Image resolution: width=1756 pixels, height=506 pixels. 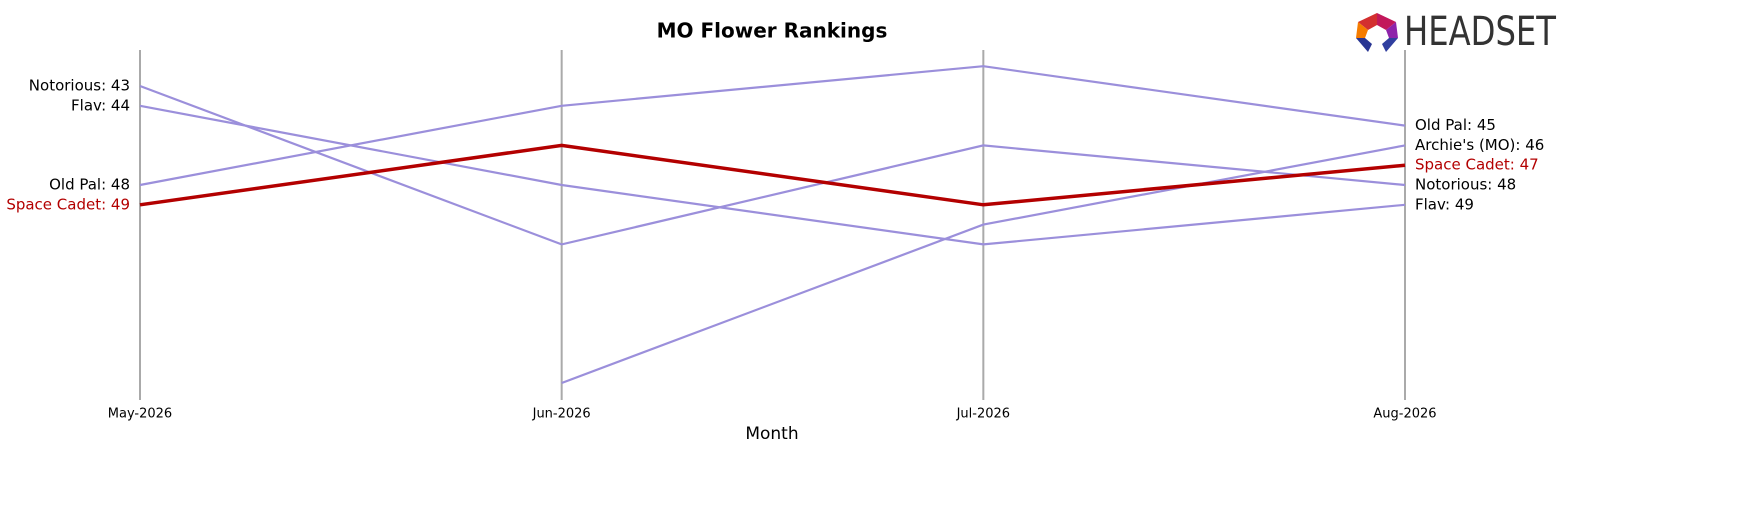 I want to click on value-label: Space Cadet: 47, so click(x=1477, y=165).